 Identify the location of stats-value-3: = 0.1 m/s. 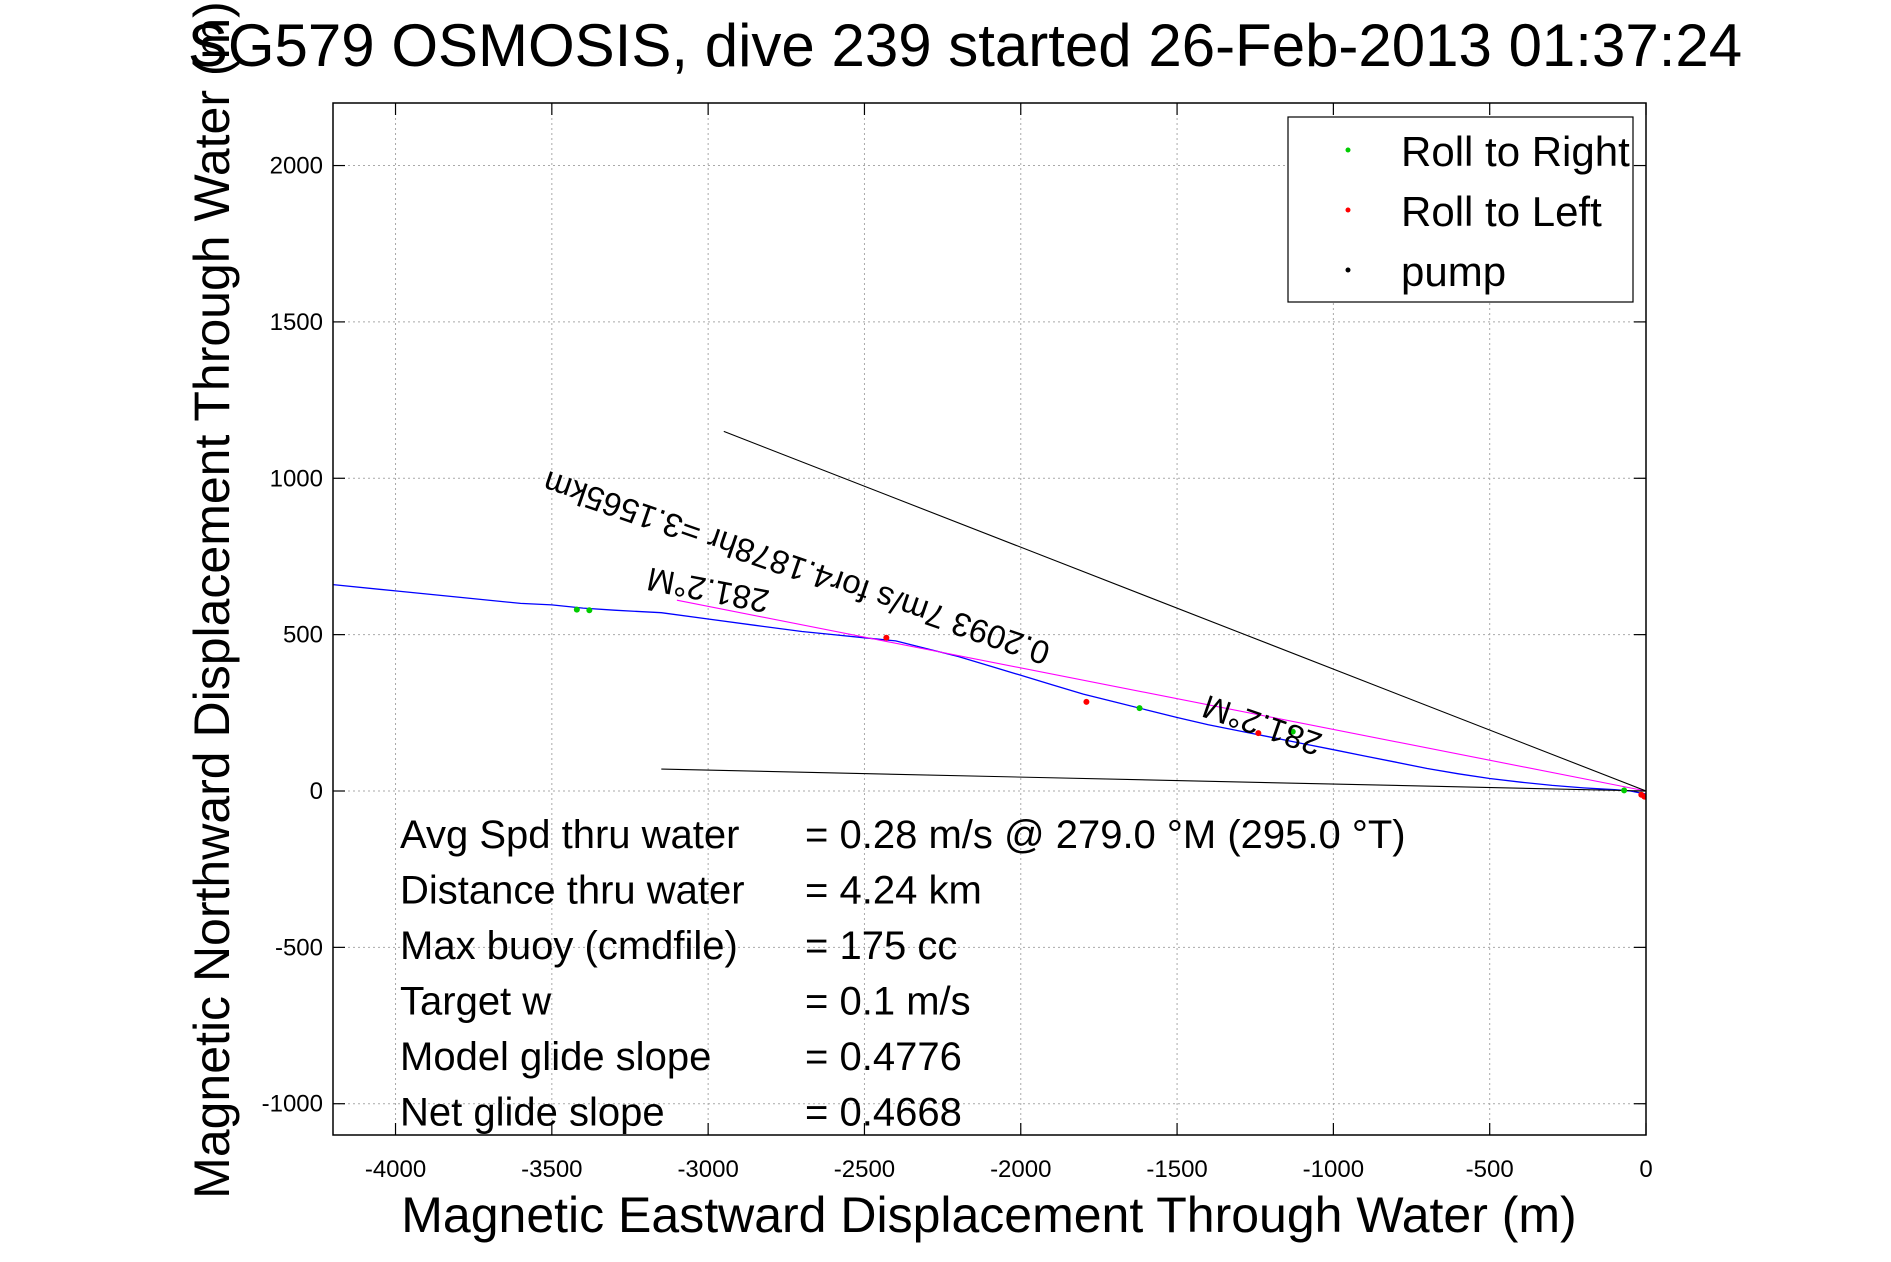
(888, 1002).